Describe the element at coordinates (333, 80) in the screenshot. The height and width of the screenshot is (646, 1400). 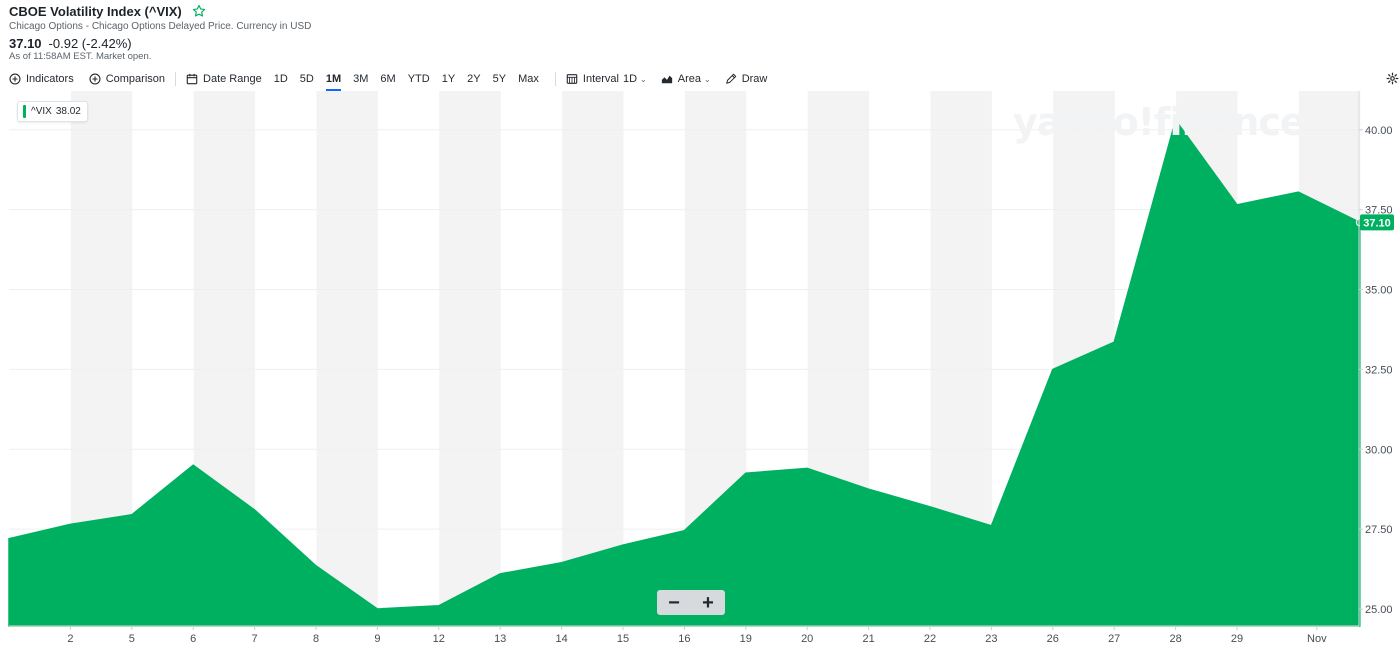
I see `range-button-1m: 1M` at that location.